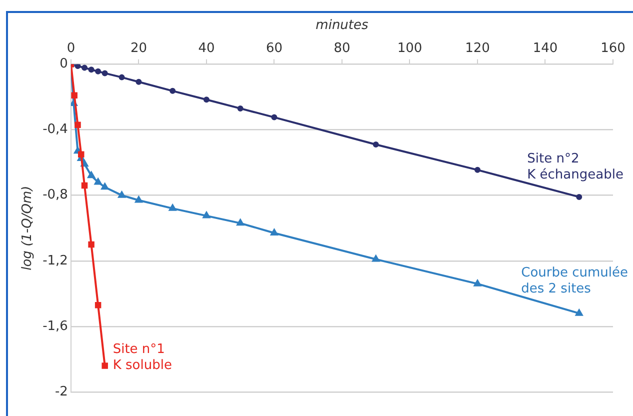 This screenshot has width=633, height=416. What do you see at coordinates (274, 48) in the screenshot?
I see `x-tick-label: 60` at bounding box center [274, 48].